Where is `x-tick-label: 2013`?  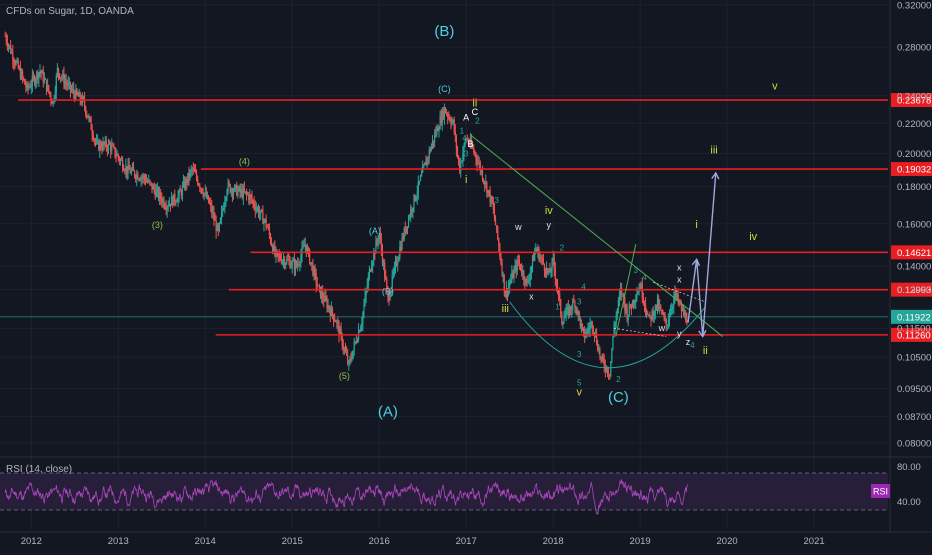 x-tick-label: 2013 is located at coordinates (118, 541).